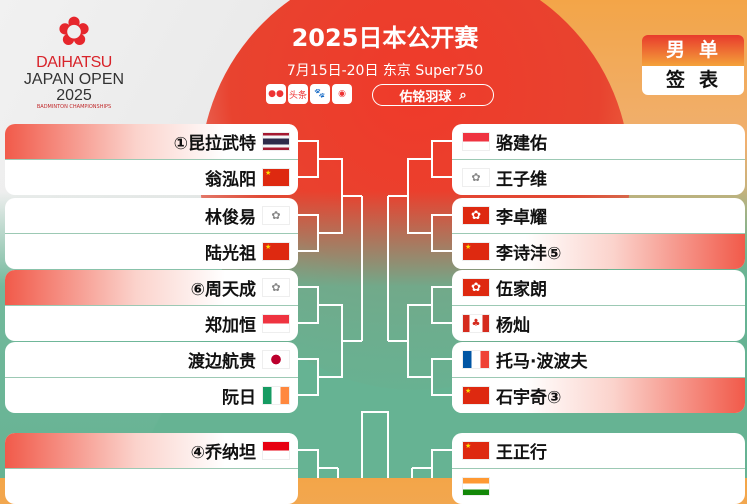 This screenshot has height=504, width=747. What do you see at coordinates (598, 359) in the screenshot?
I see `player-row: 托马·波波夫` at bounding box center [598, 359].